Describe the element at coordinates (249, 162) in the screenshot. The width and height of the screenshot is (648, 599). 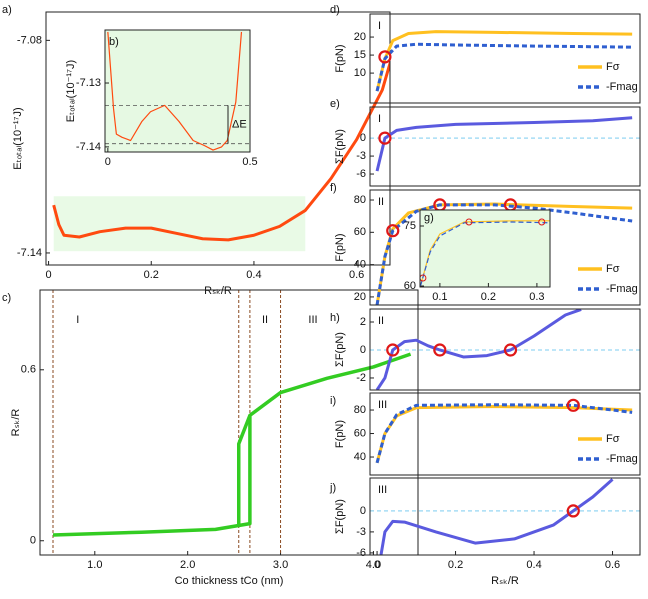
I see `x-tick-label: 0.5` at that location.